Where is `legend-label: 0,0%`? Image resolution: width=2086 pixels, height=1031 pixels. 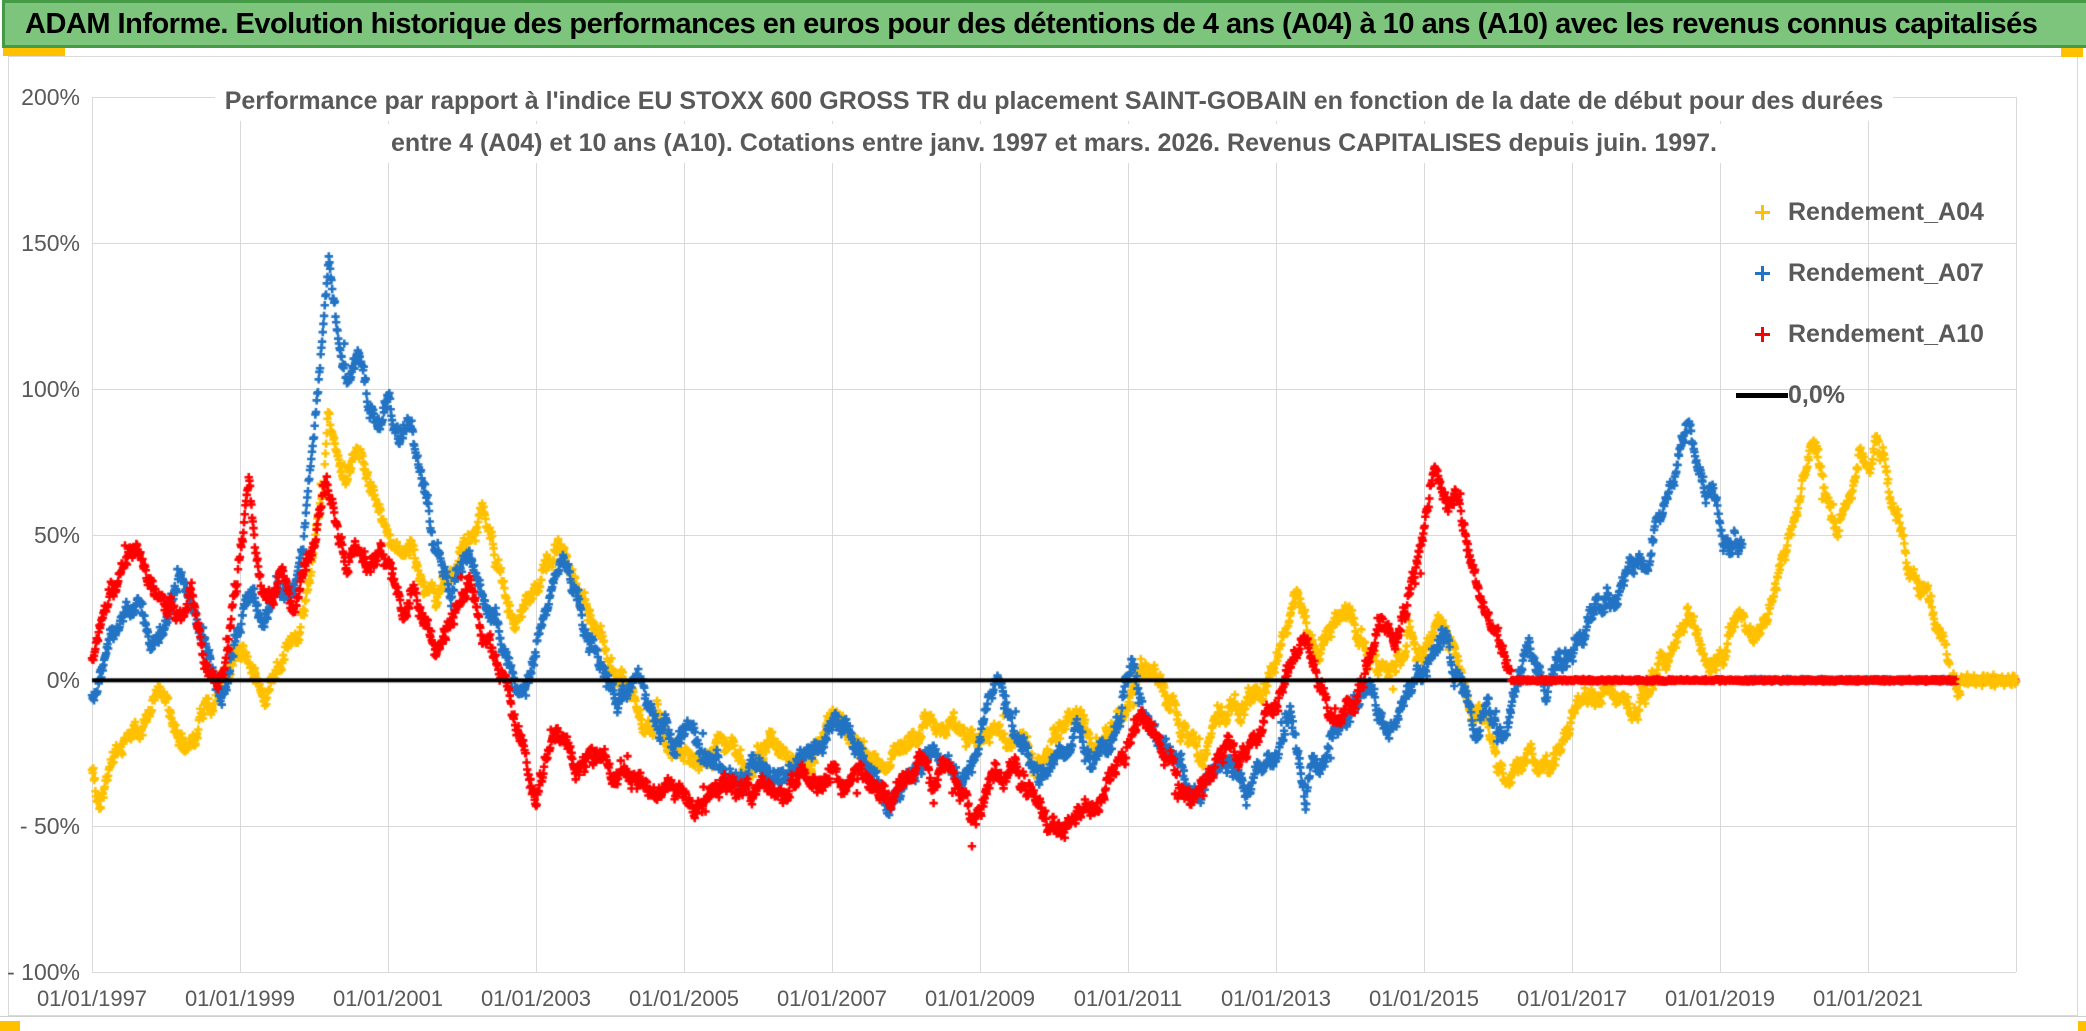
legend-label: 0,0% is located at coordinates (1816, 395).